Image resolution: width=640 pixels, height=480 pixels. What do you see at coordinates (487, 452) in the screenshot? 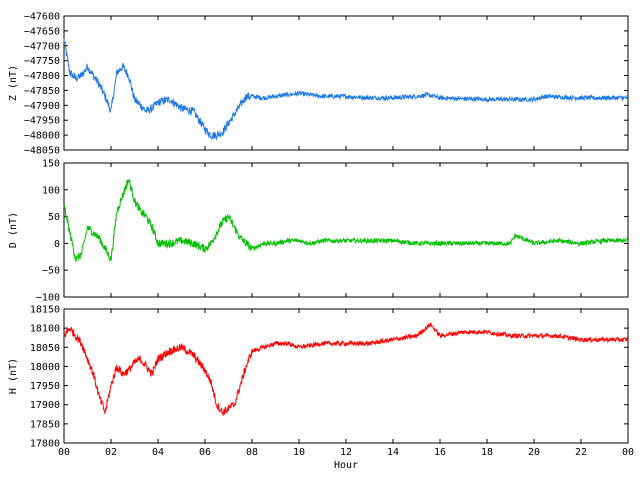
I see `x-tick-label: 18` at bounding box center [487, 452].